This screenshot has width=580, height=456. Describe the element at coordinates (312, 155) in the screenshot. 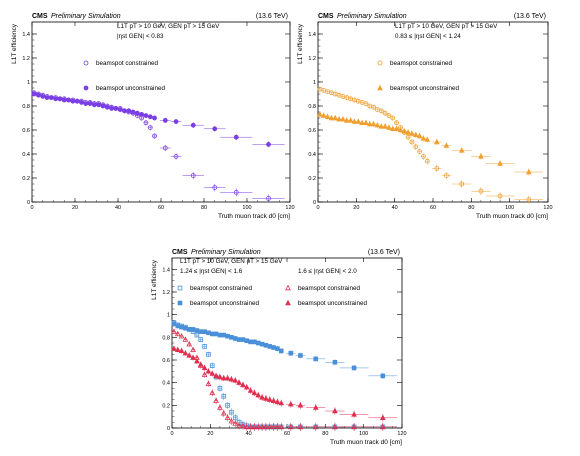

I see `y-tick-label: 0.4` at that location.